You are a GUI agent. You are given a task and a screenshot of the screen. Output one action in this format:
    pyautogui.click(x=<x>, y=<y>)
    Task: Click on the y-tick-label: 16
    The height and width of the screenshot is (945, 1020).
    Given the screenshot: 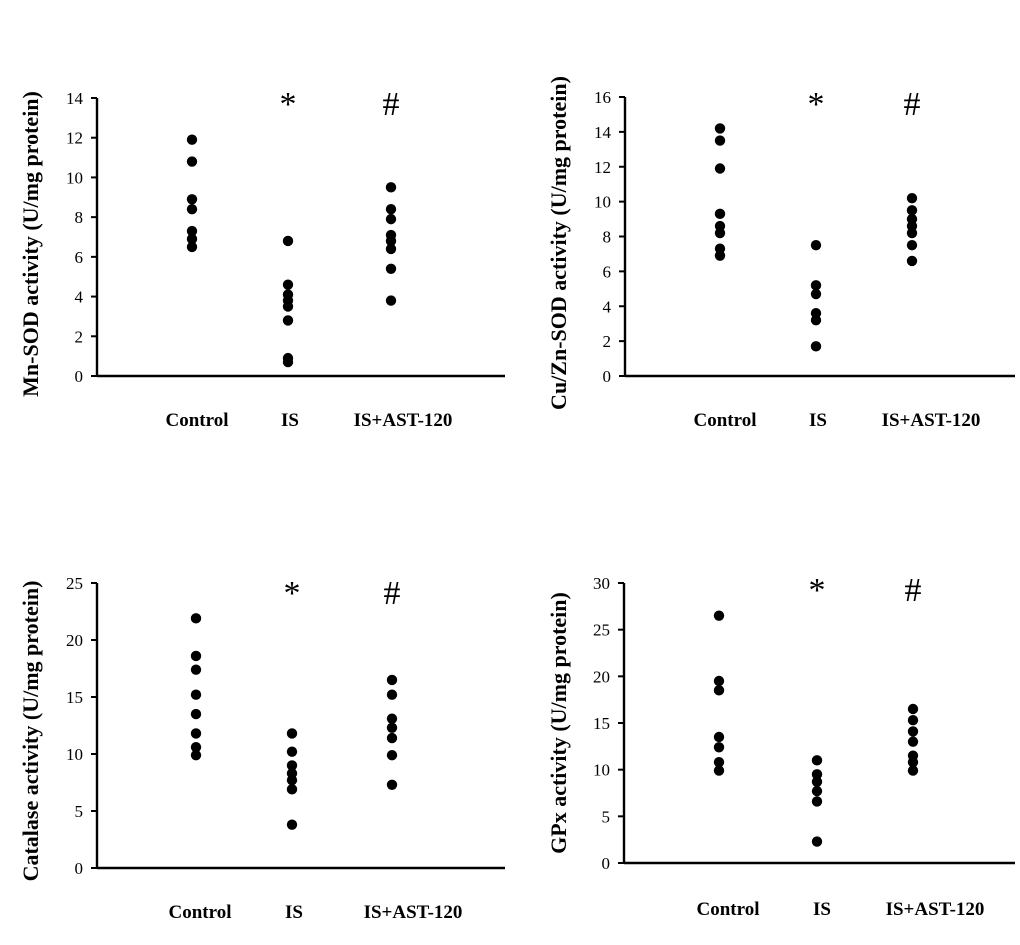 What is the action you would take?
    pyautogui.click(x=602, y=97)
    